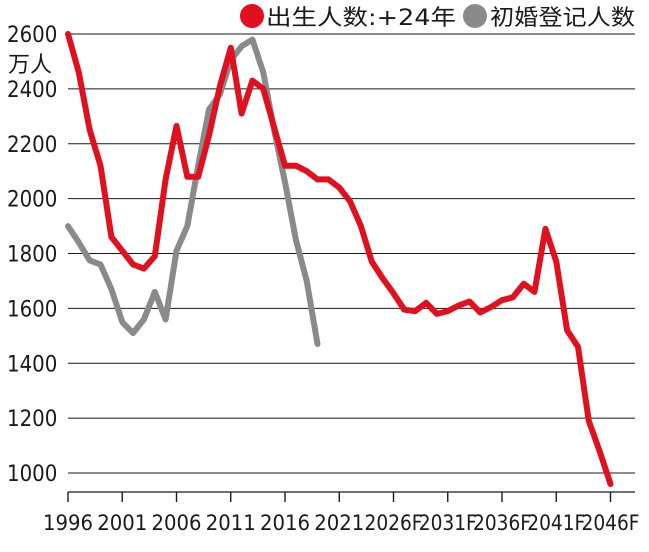 The width and height of the screenshot is (649, 552). Describe the element at coordinates (32, 35) in the screenshot. I see `y-tick-label-2600: 2600` at that location.